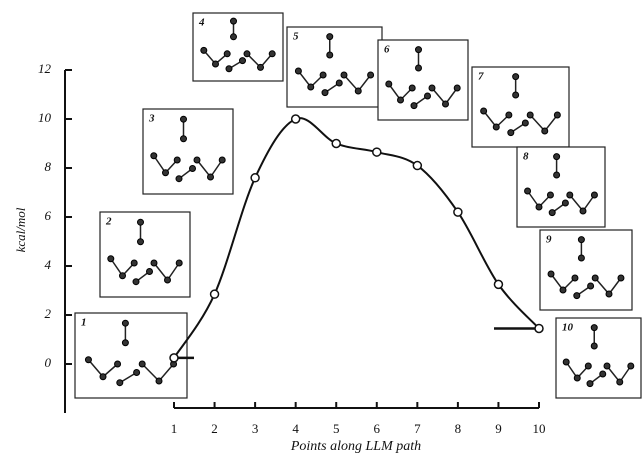  Describe the element at coordinates (549, 240) in the screenshot. I see `inset-label: 9` at that location.